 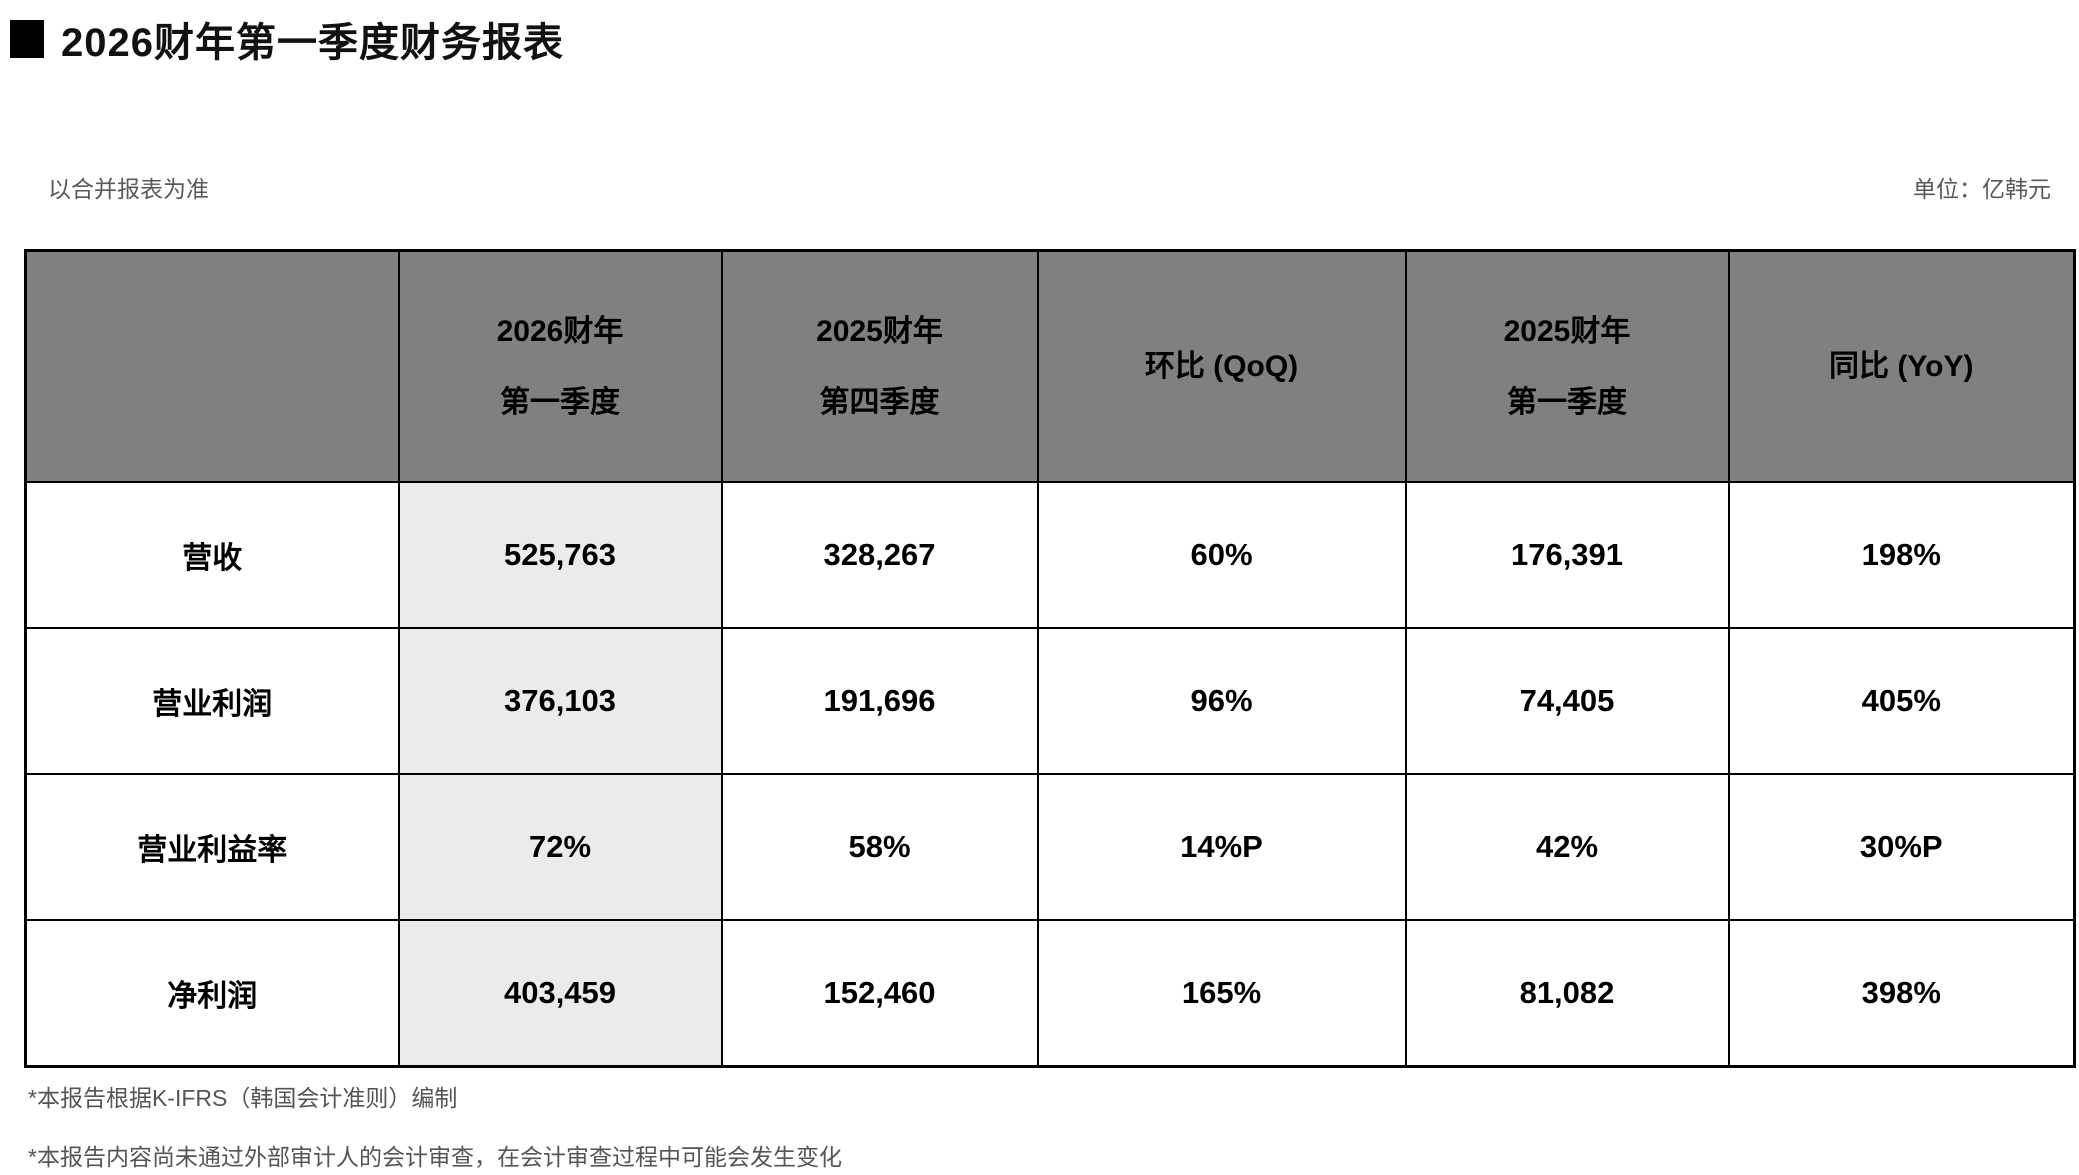 I want to click on header-fy2025-q1: 2025财年 第一季度, so click(x=1567, y=366).